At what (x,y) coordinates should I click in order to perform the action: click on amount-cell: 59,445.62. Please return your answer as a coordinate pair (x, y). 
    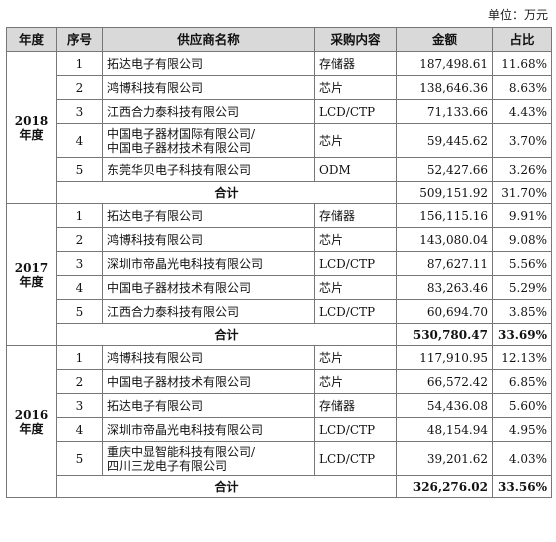
    Looking at the image, I should click on (444, 140).